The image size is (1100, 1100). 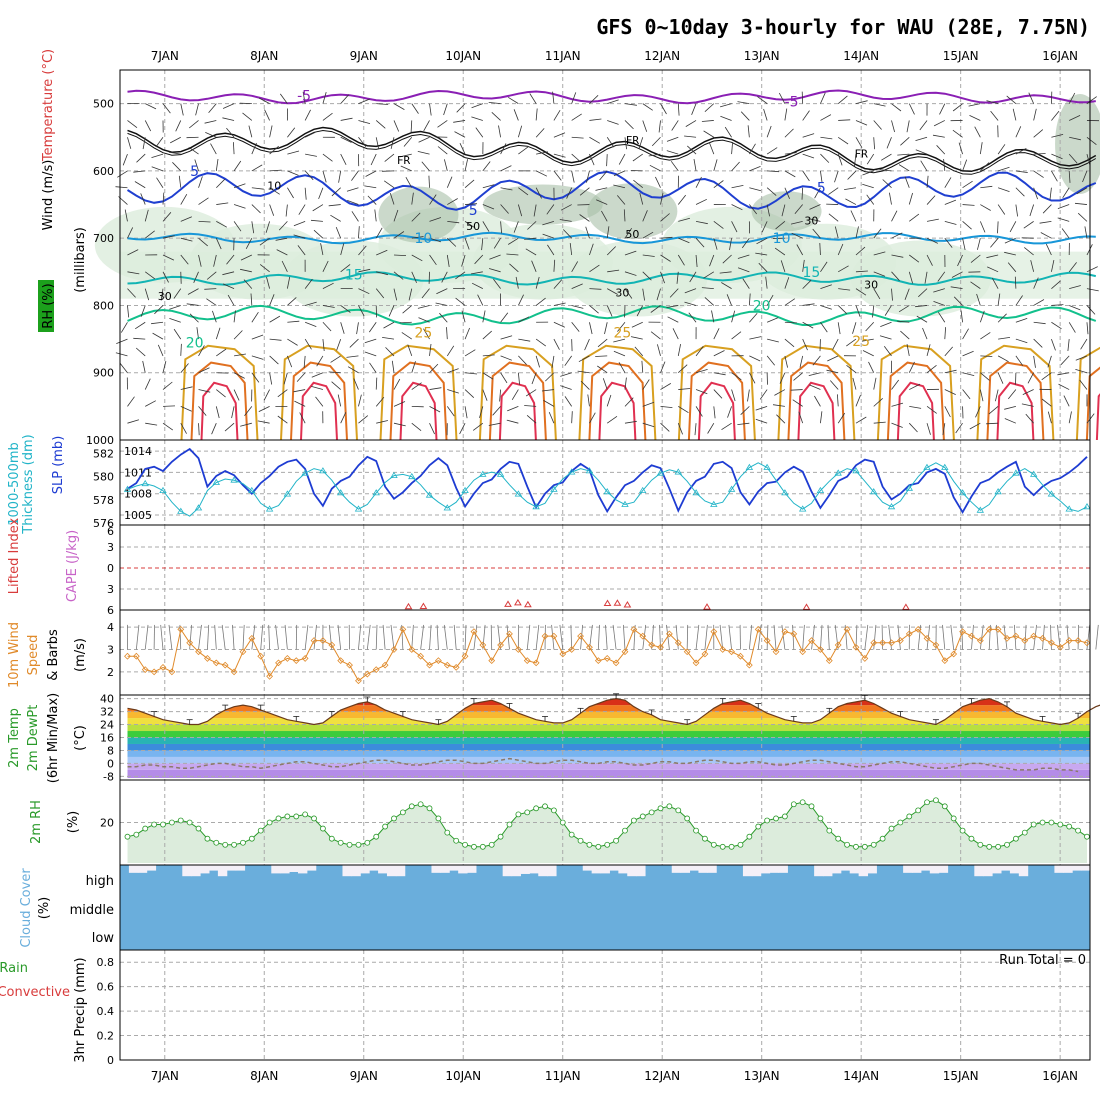 What do you see at coordinates (792, 103) in the screenshot?
I see `isotherm-label: -5` at bounding box center [792, 103].